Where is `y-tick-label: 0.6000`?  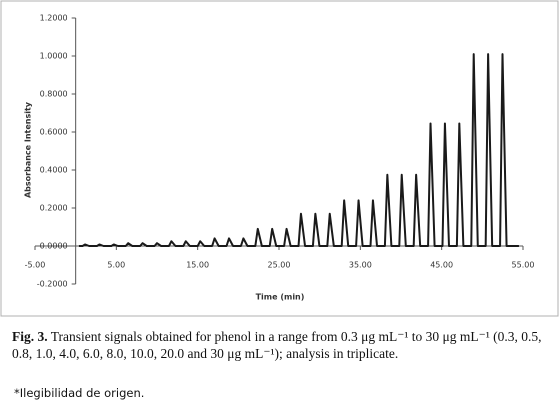 y-tick-label: 0.6000 is located at coordinates (54, 132).